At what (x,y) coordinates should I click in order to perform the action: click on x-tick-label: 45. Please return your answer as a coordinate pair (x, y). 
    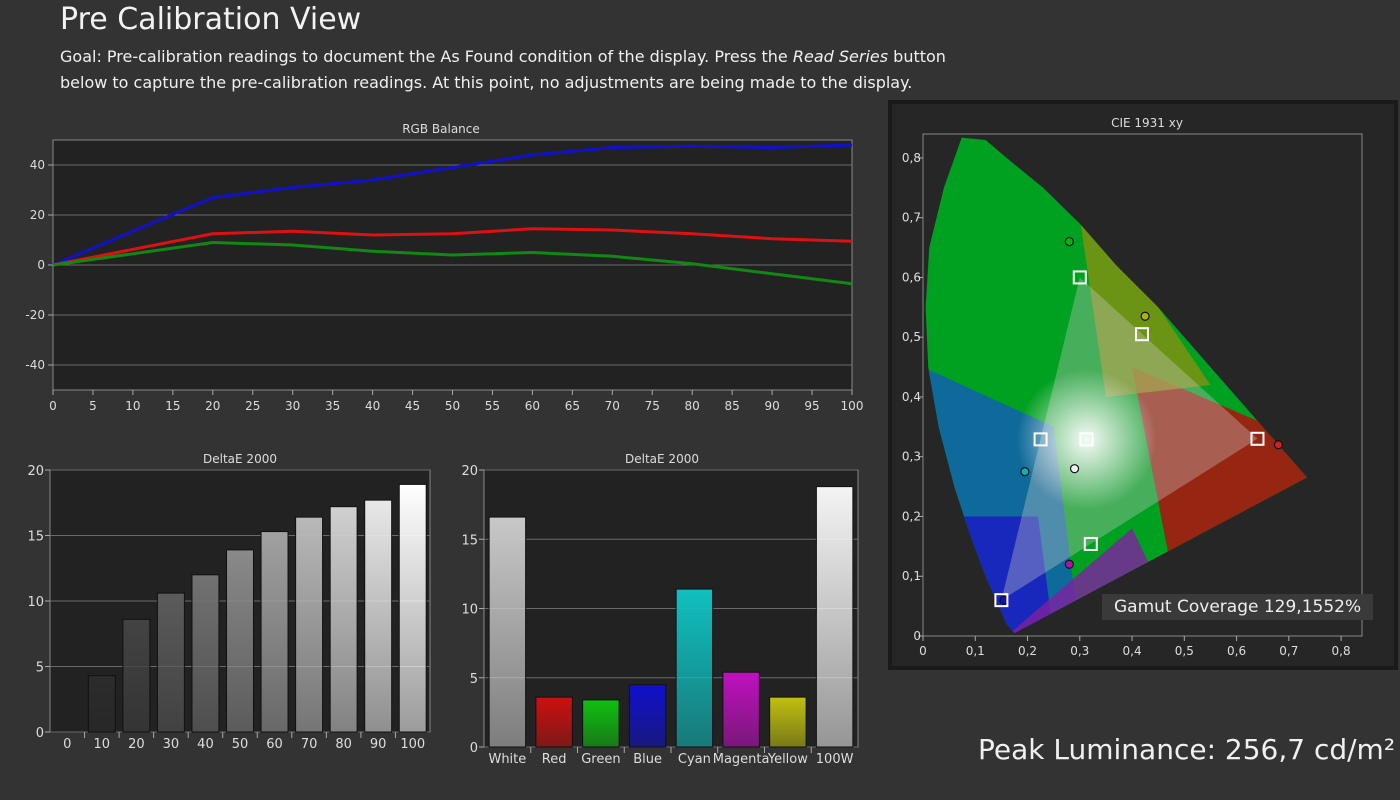
    Looking at the image, I should click on (412, 406).